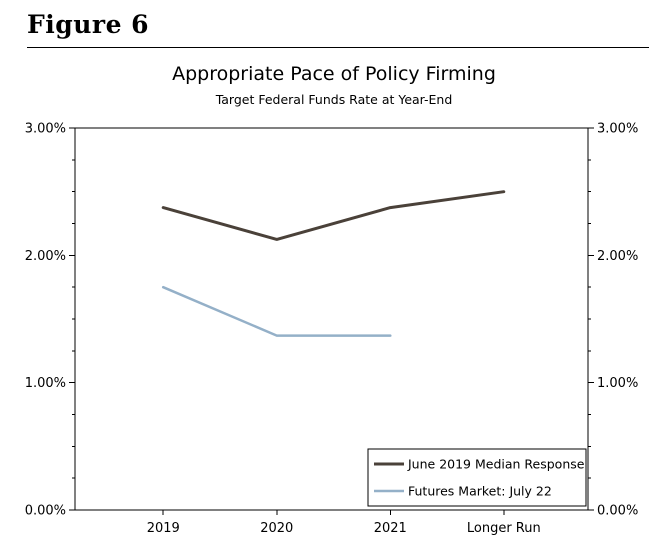 Image resolution: width=672 pixels, height=549 pixels. What do you see at coordinates (45, 129) in the screenshot?
I see `y-tick-label-left: 3.00%` at bounding box center [45, 129].